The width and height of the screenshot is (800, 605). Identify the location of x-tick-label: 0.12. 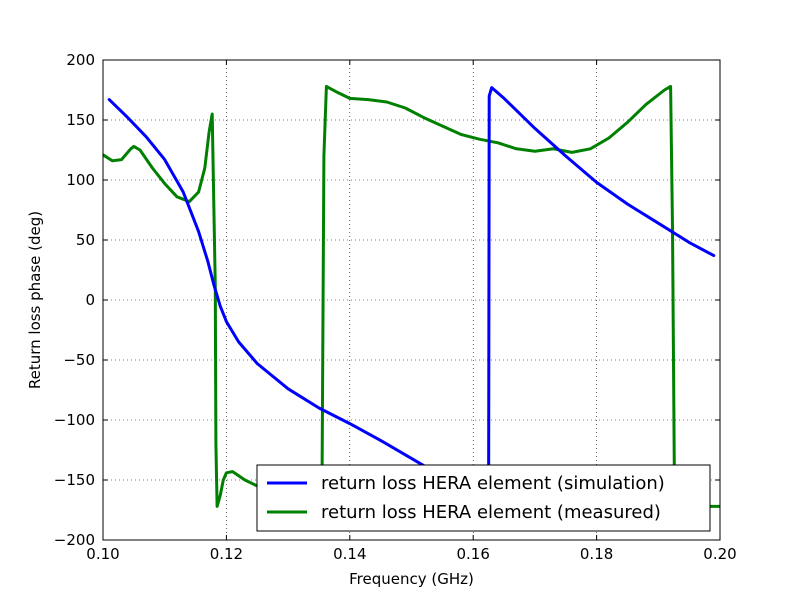
(226, 554).